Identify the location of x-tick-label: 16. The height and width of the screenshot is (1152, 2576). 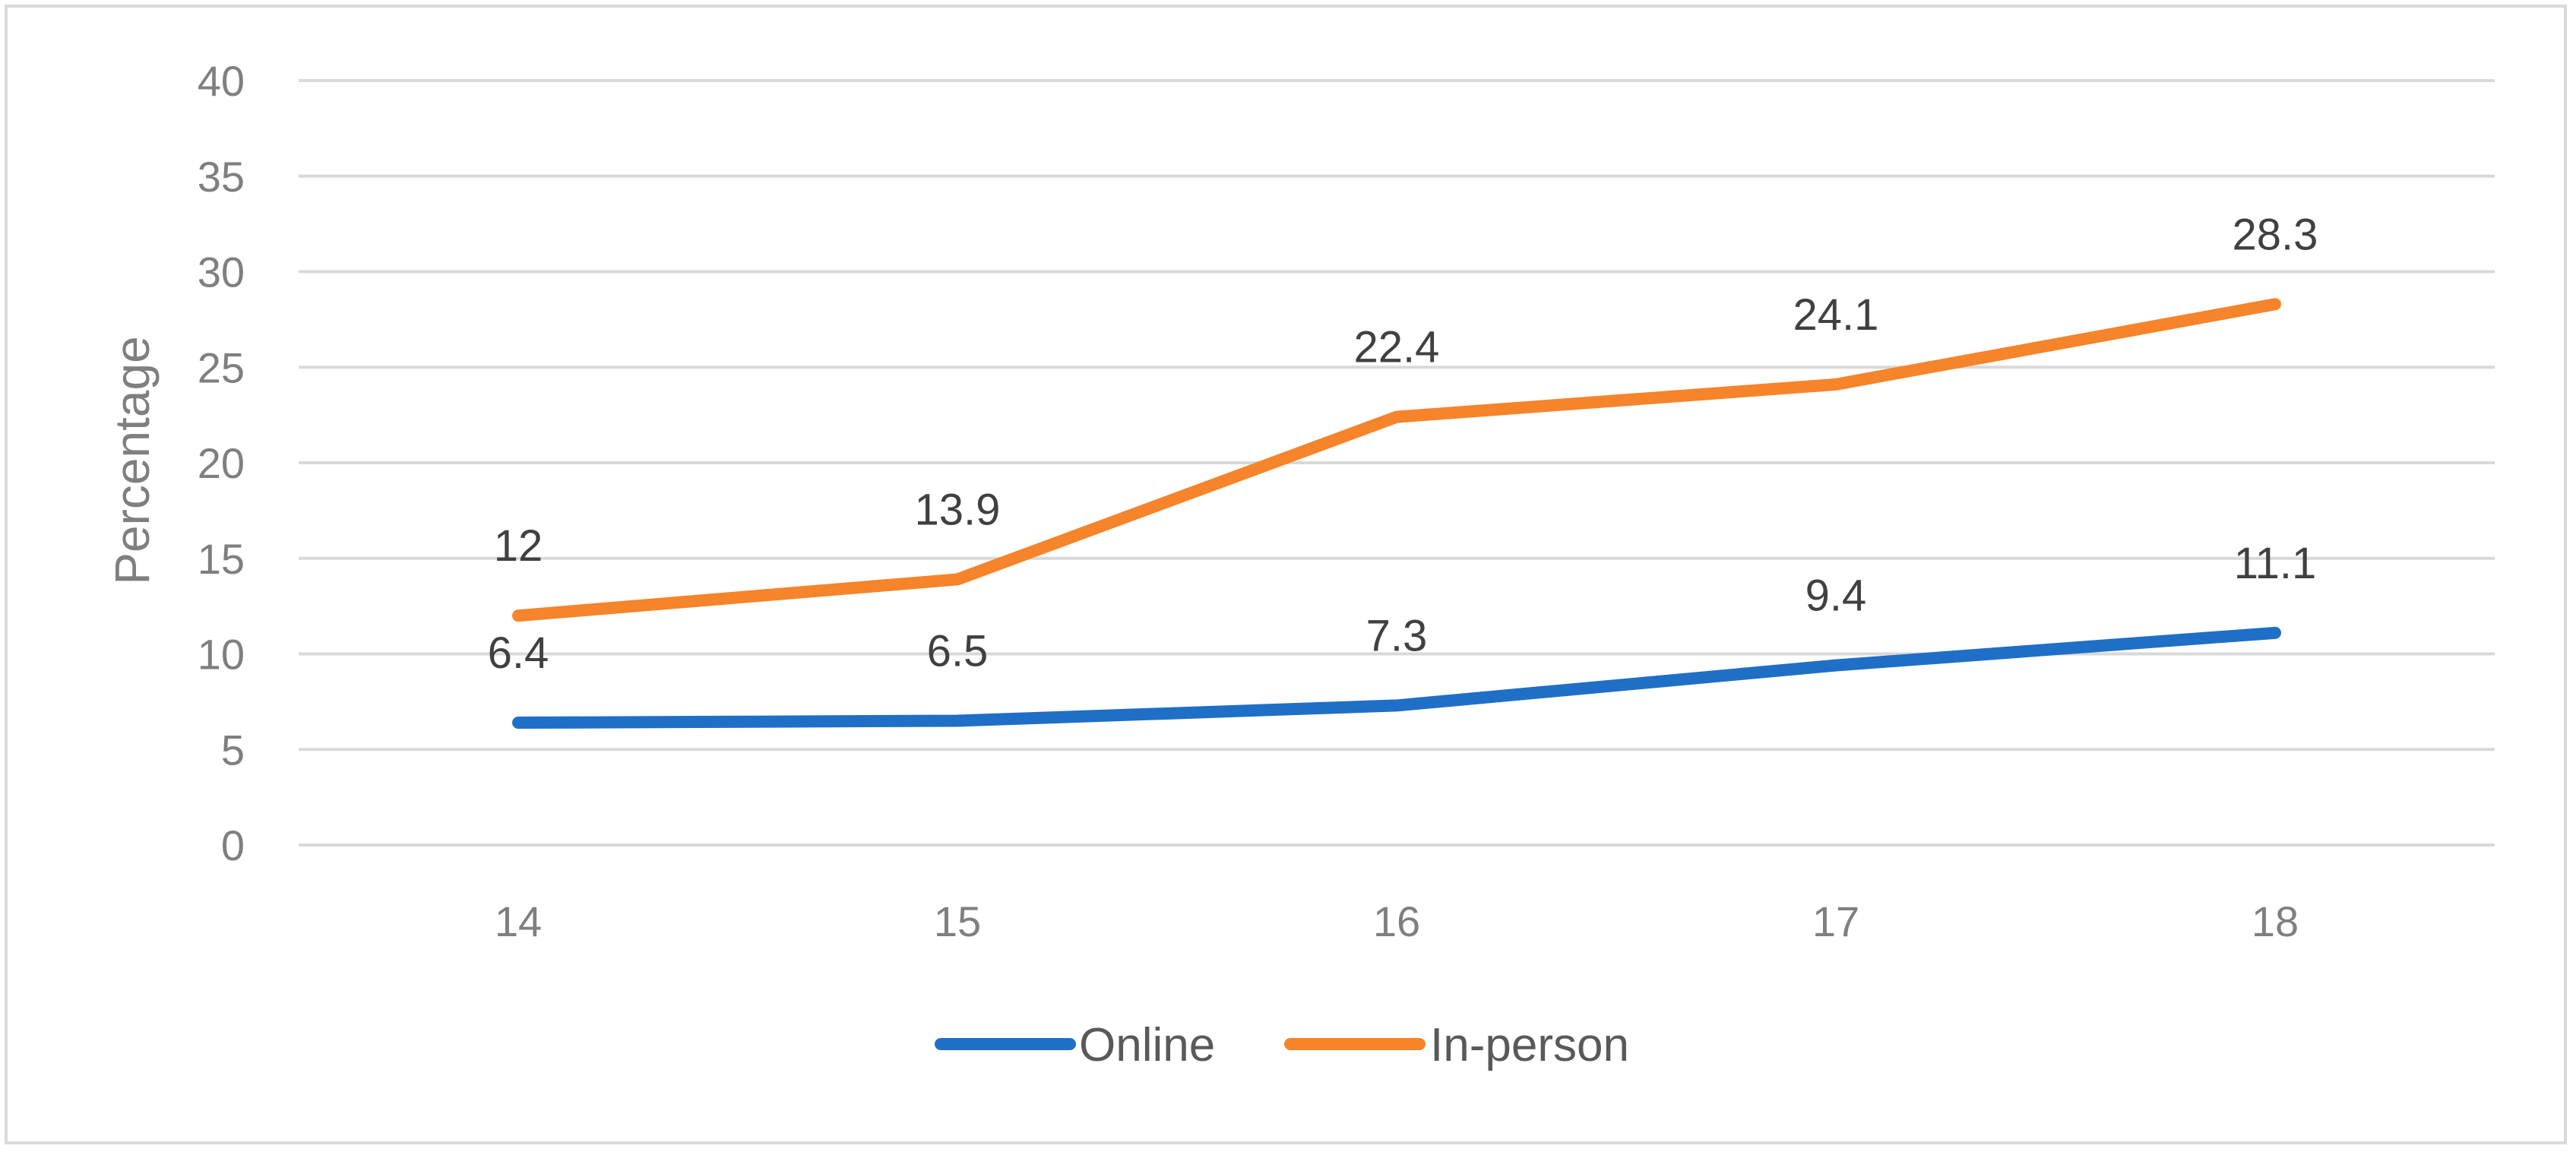
(1396, 921).